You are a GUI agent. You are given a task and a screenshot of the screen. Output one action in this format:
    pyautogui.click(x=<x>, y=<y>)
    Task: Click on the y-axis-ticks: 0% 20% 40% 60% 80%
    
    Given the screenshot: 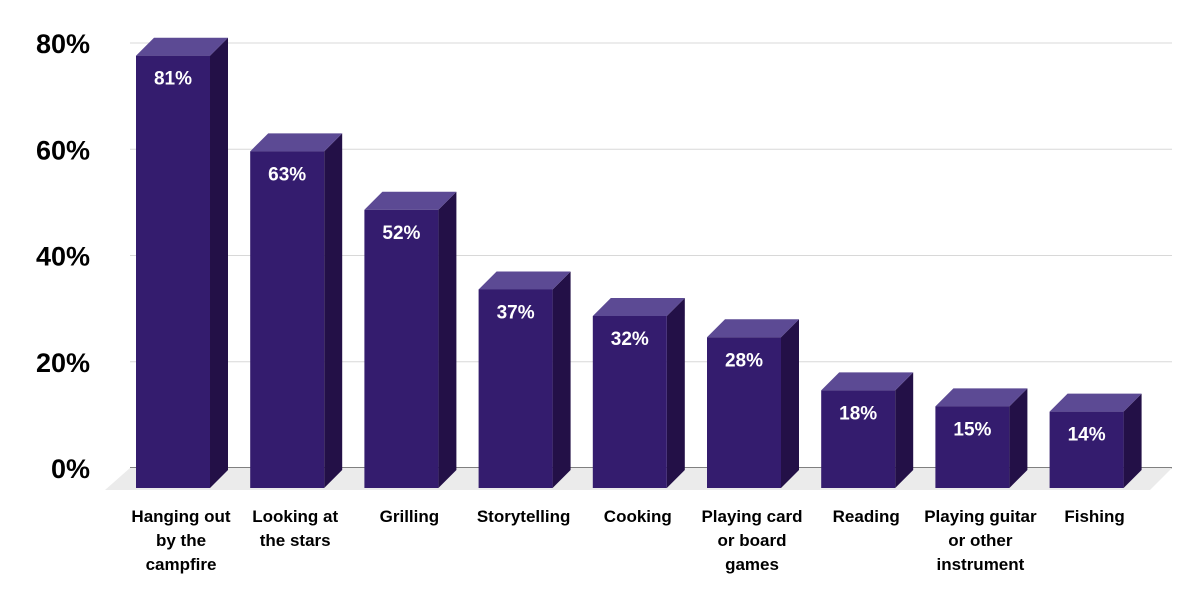 What is the action you would take?
    pyautogui.click(x=63, y=256)
    